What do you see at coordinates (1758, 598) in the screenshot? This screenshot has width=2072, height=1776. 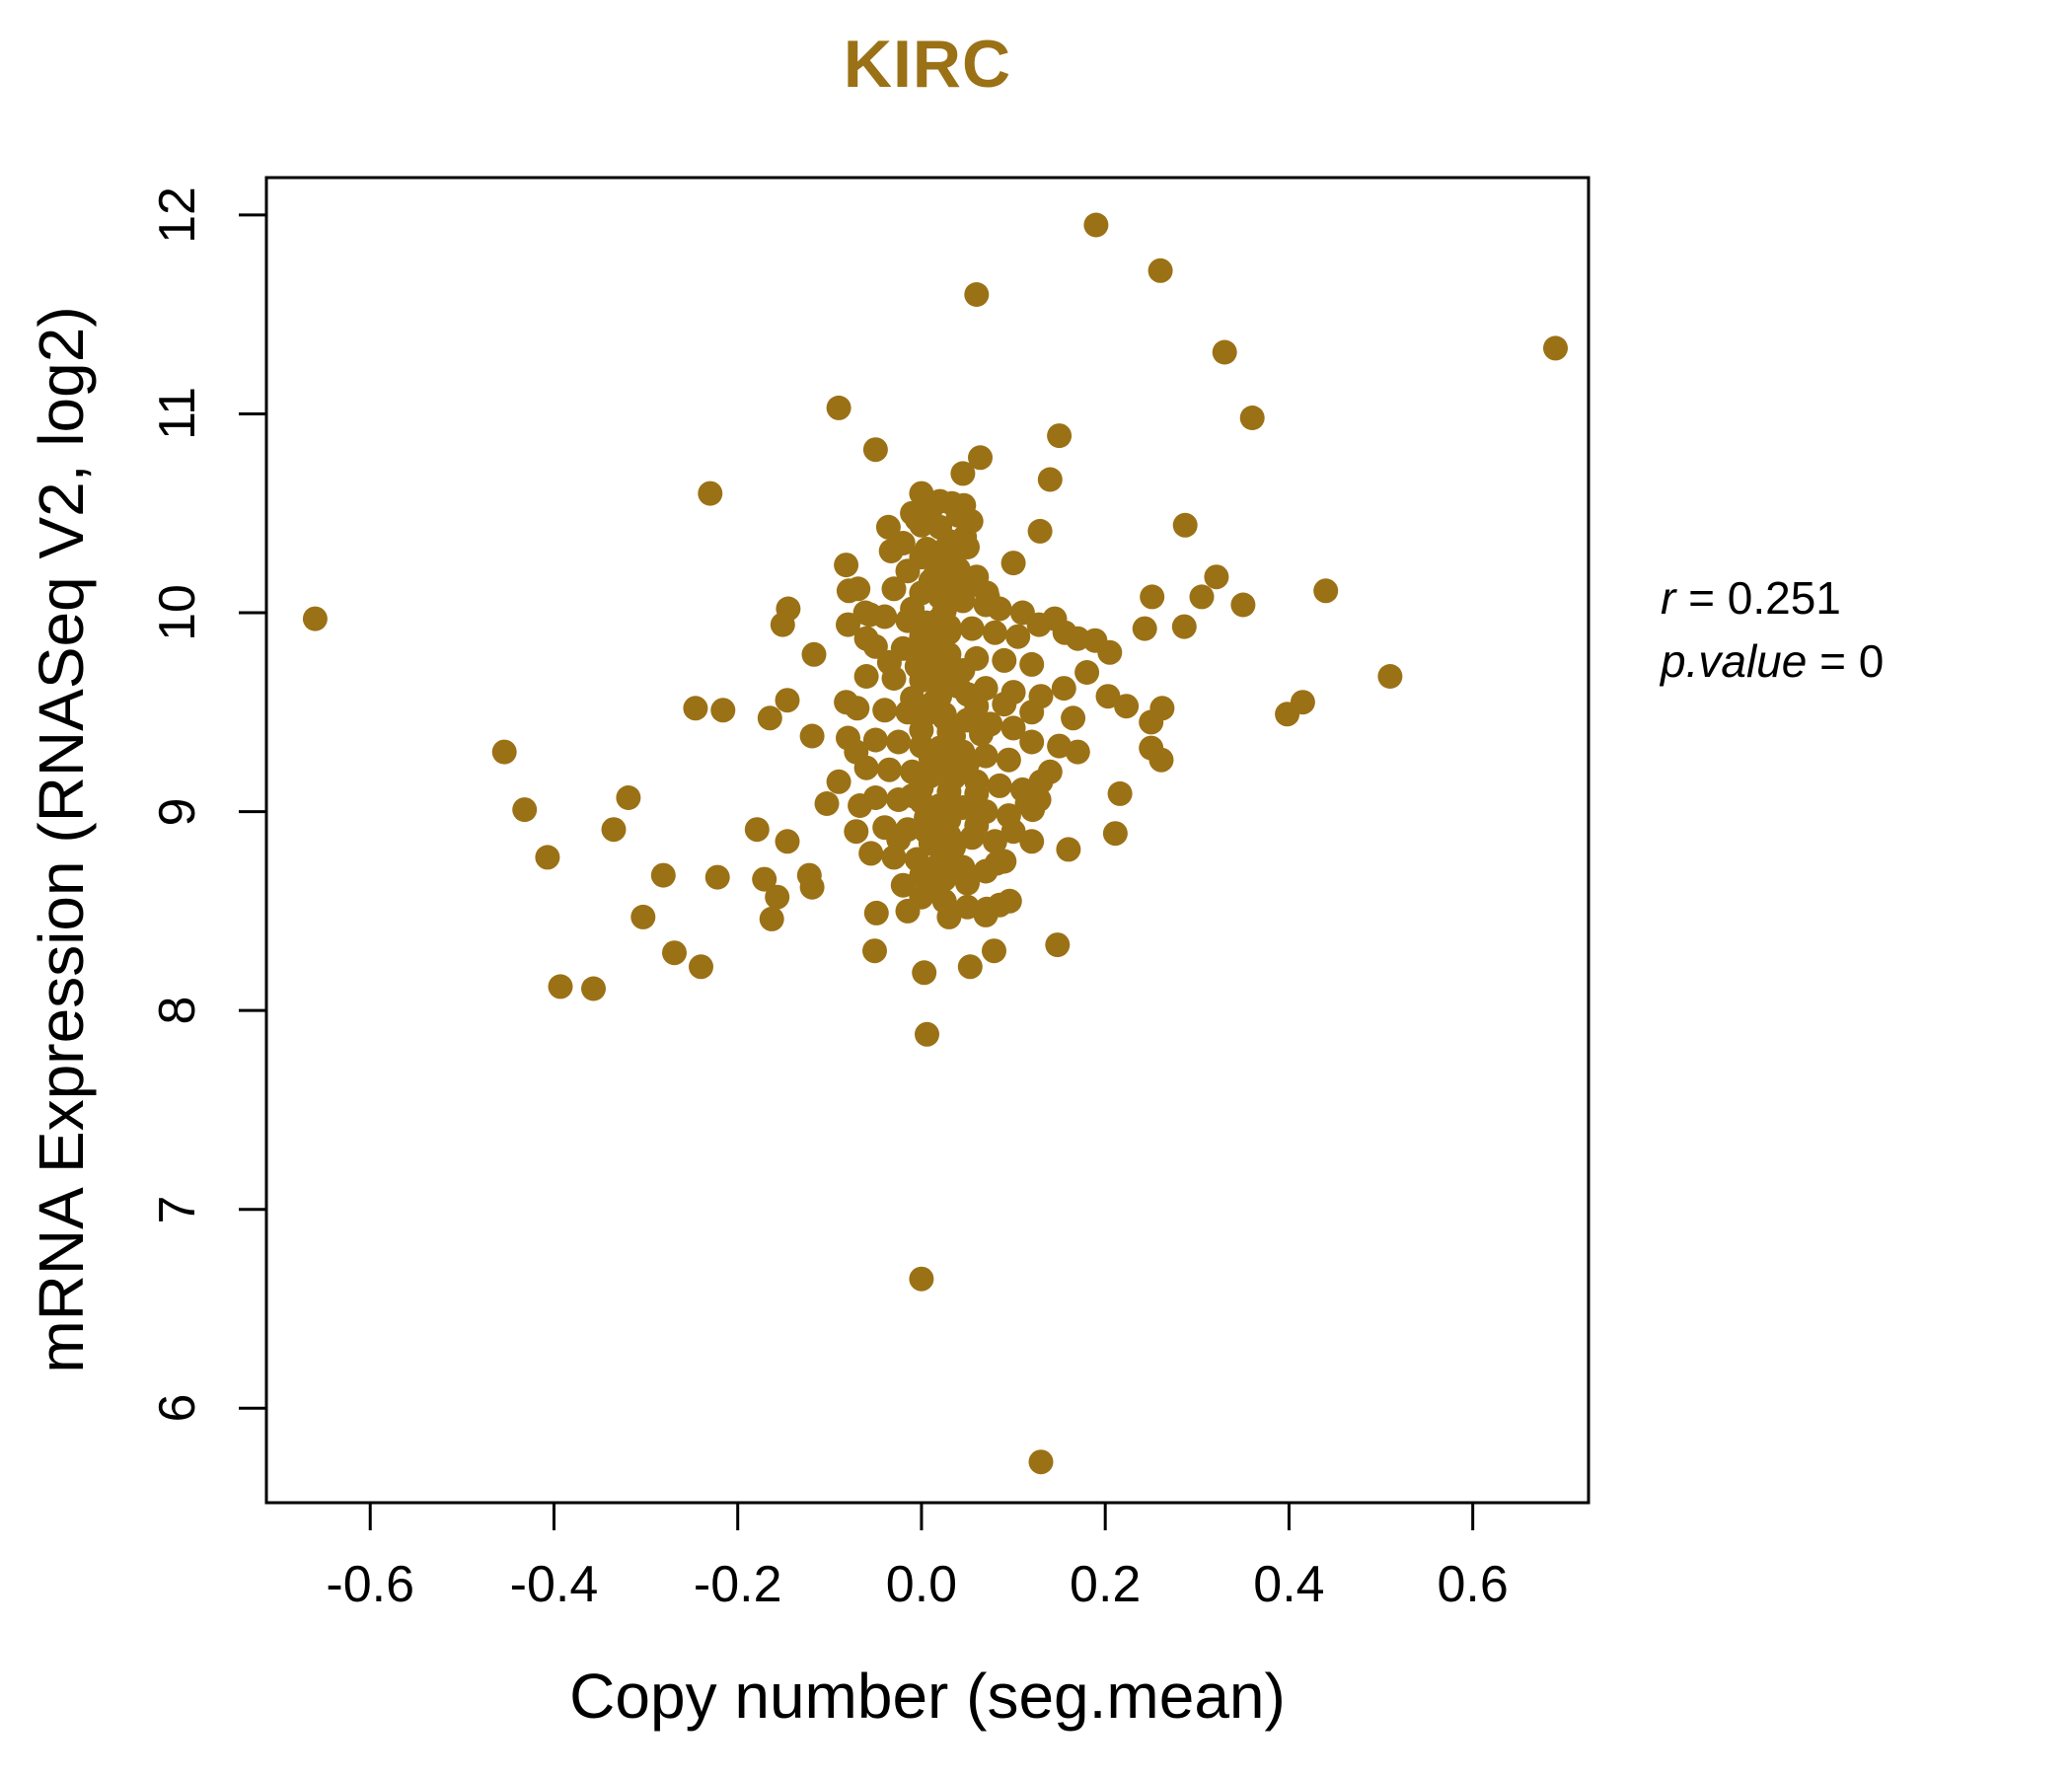 I see `r-value: = 0.251` at bounding box center [1758, 598].